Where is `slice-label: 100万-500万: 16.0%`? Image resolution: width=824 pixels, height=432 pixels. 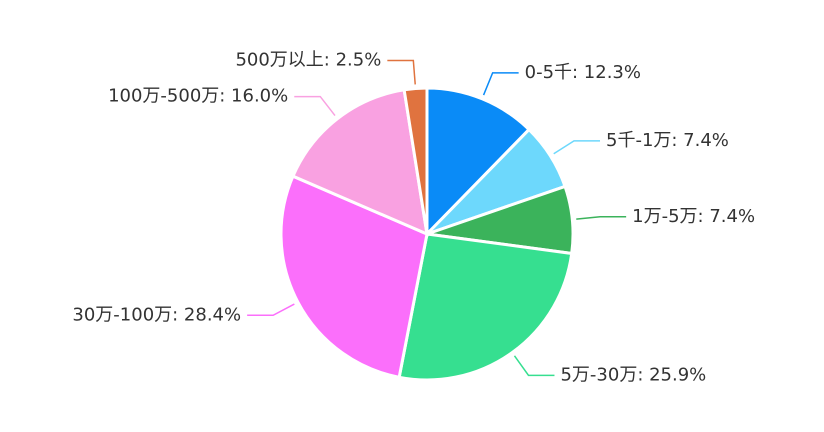
slice-label: 100万-500万: 16.0% is located at coordinates (198, 96).